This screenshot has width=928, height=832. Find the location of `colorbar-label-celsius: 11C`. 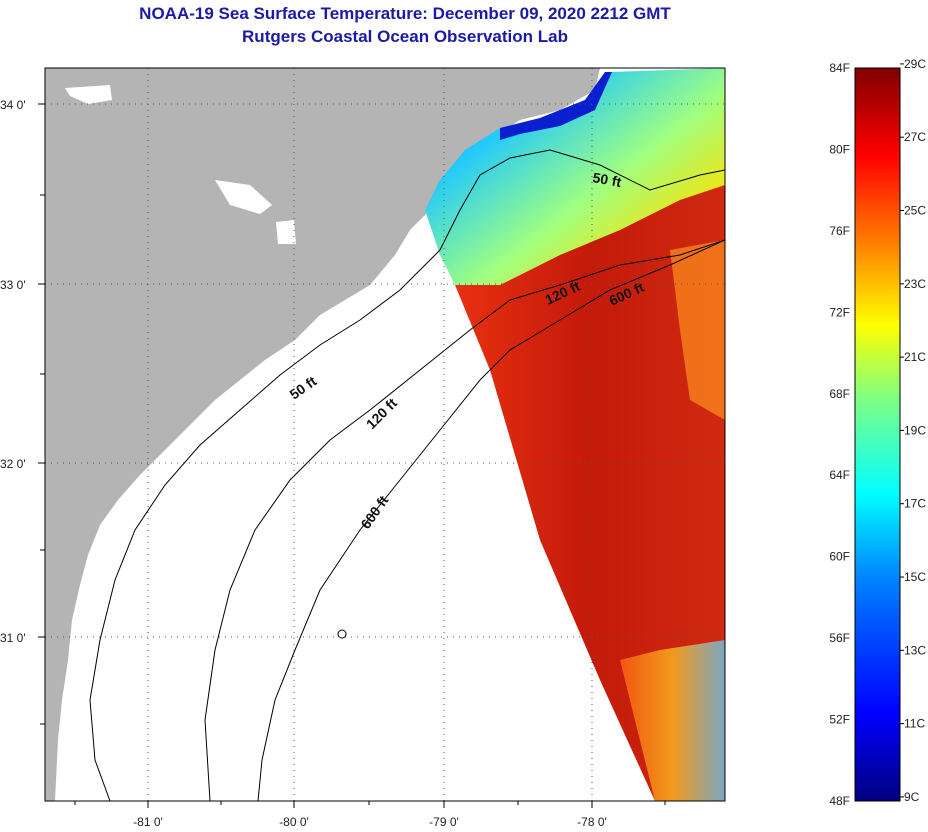

colorbar-label-celsius: 11C is located at coordinates (914, 724).